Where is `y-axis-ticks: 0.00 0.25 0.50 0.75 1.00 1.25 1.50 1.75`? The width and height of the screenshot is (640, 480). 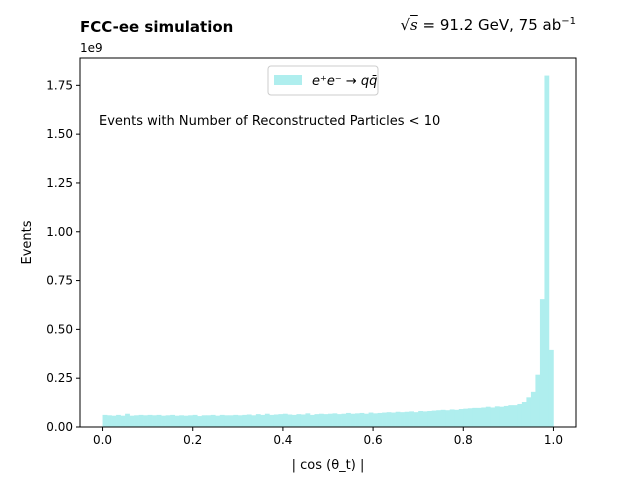
y-axis-ticks: 0.00 0.25 0.50 0.75 1.00 1.25 1.50 1.75 is located at coordinates (63, 256).